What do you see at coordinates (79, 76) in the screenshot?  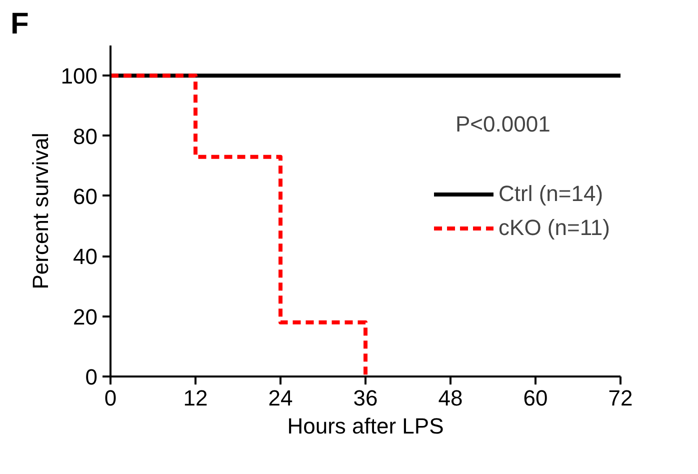 I see `y-tick-label: 100` at bounding box center [79, 76].